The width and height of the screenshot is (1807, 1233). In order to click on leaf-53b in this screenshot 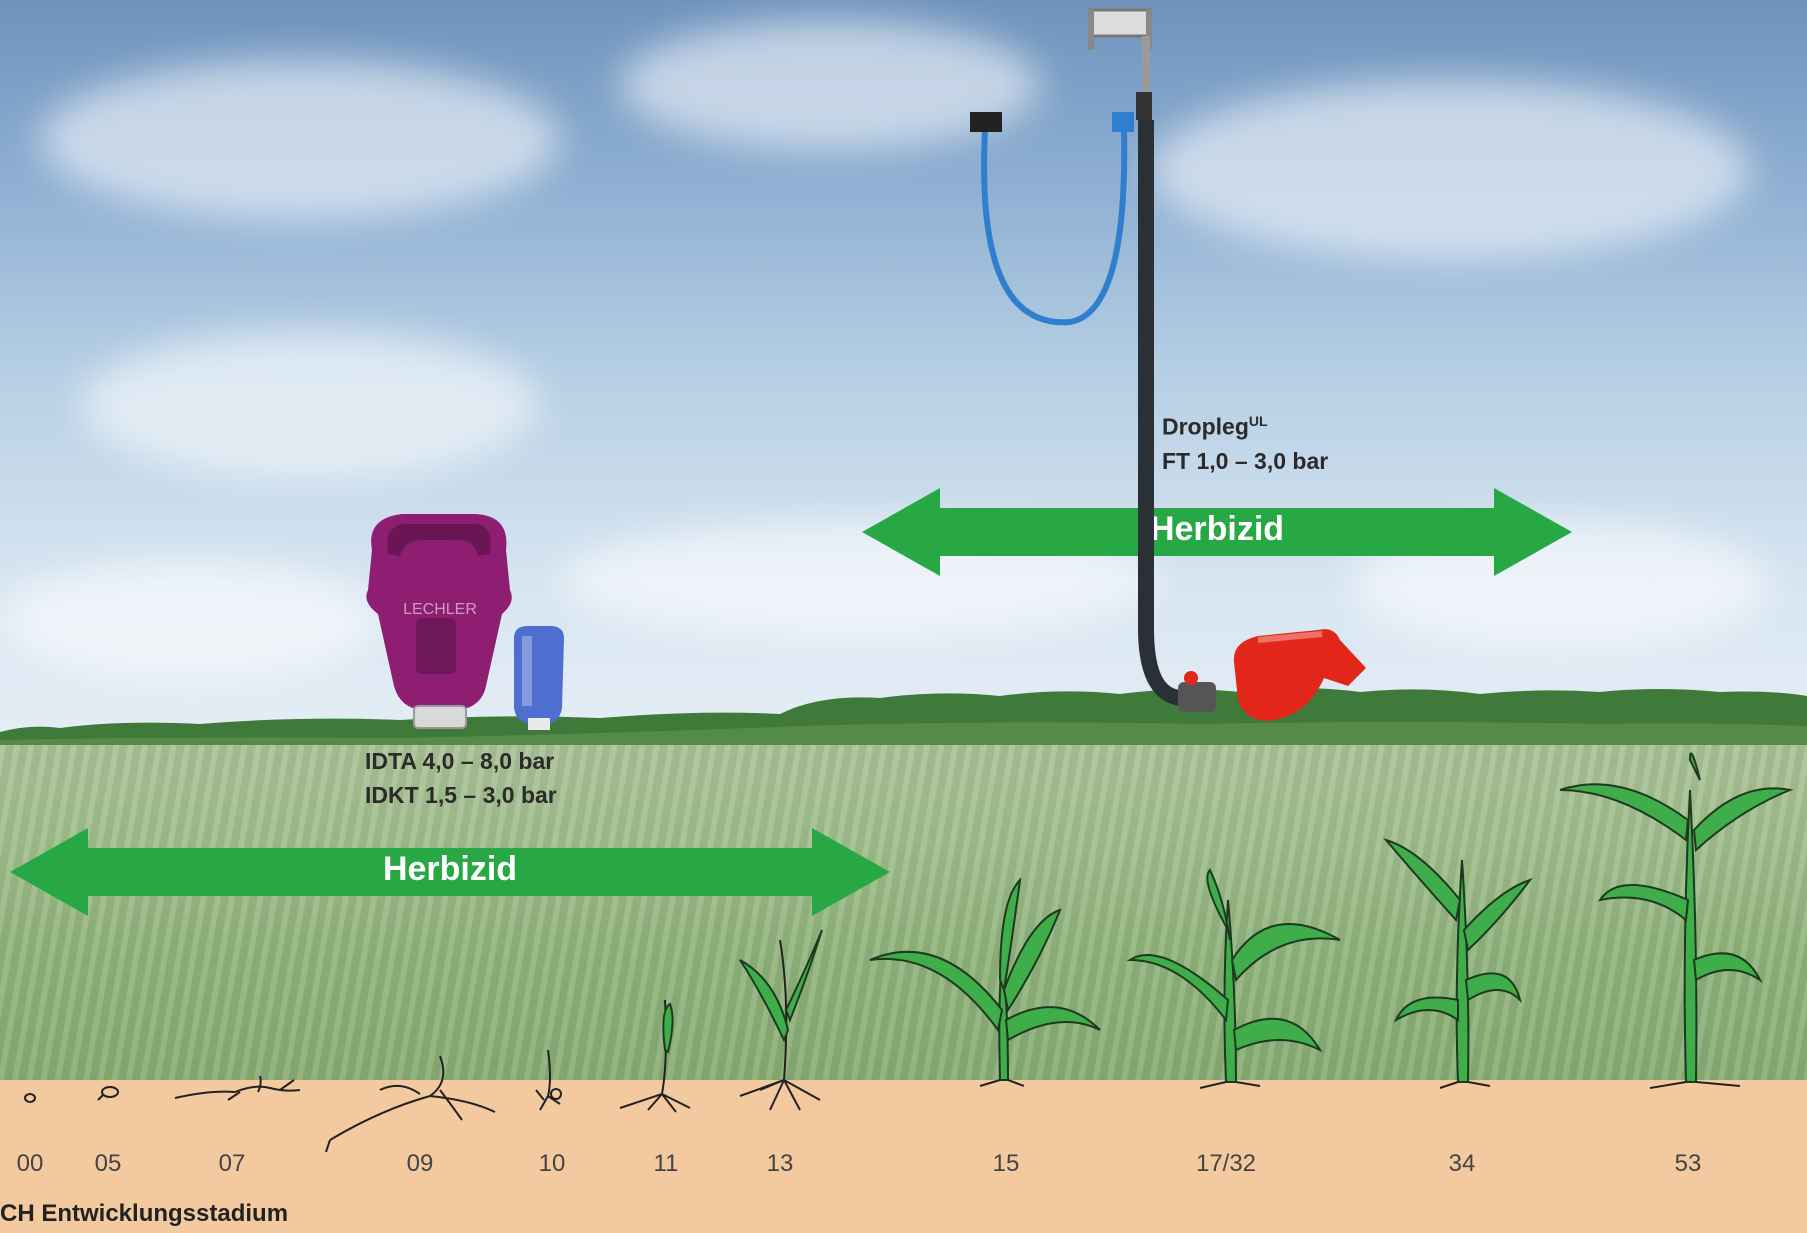, I will do `click(1743, 820)`.